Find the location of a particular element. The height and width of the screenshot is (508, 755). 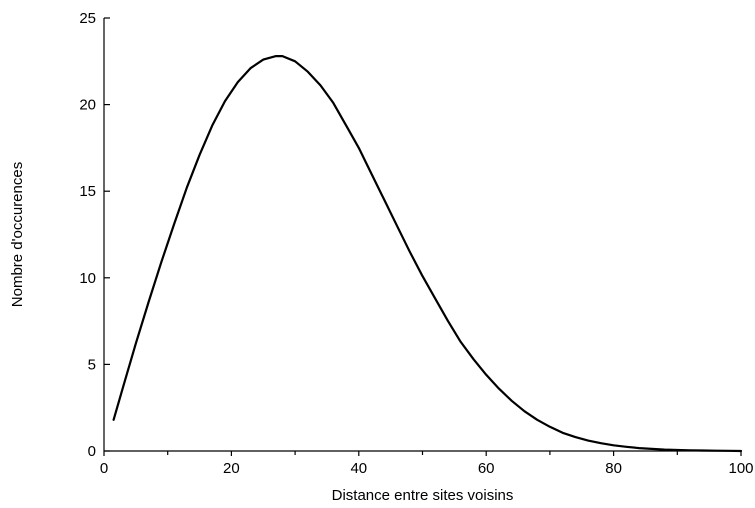

y-axis-ticks: 0 5 10 15 20 25 is located at coordinates (94, 235).